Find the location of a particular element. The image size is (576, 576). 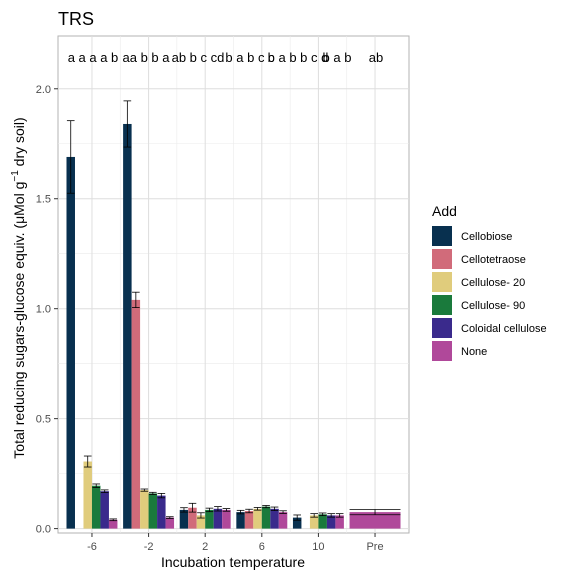

y-tick-label: 0.5 is located at coordinates (43, 420).